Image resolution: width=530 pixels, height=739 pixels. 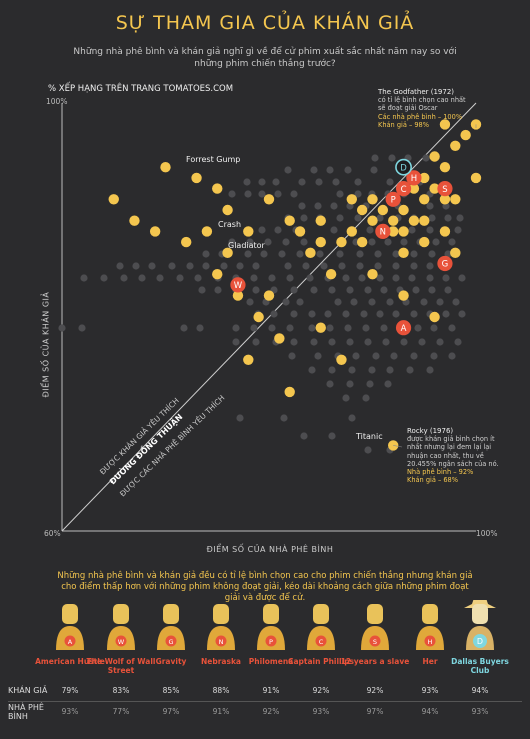 I want to click on nominee-point-w, so click(x=238, y=285).